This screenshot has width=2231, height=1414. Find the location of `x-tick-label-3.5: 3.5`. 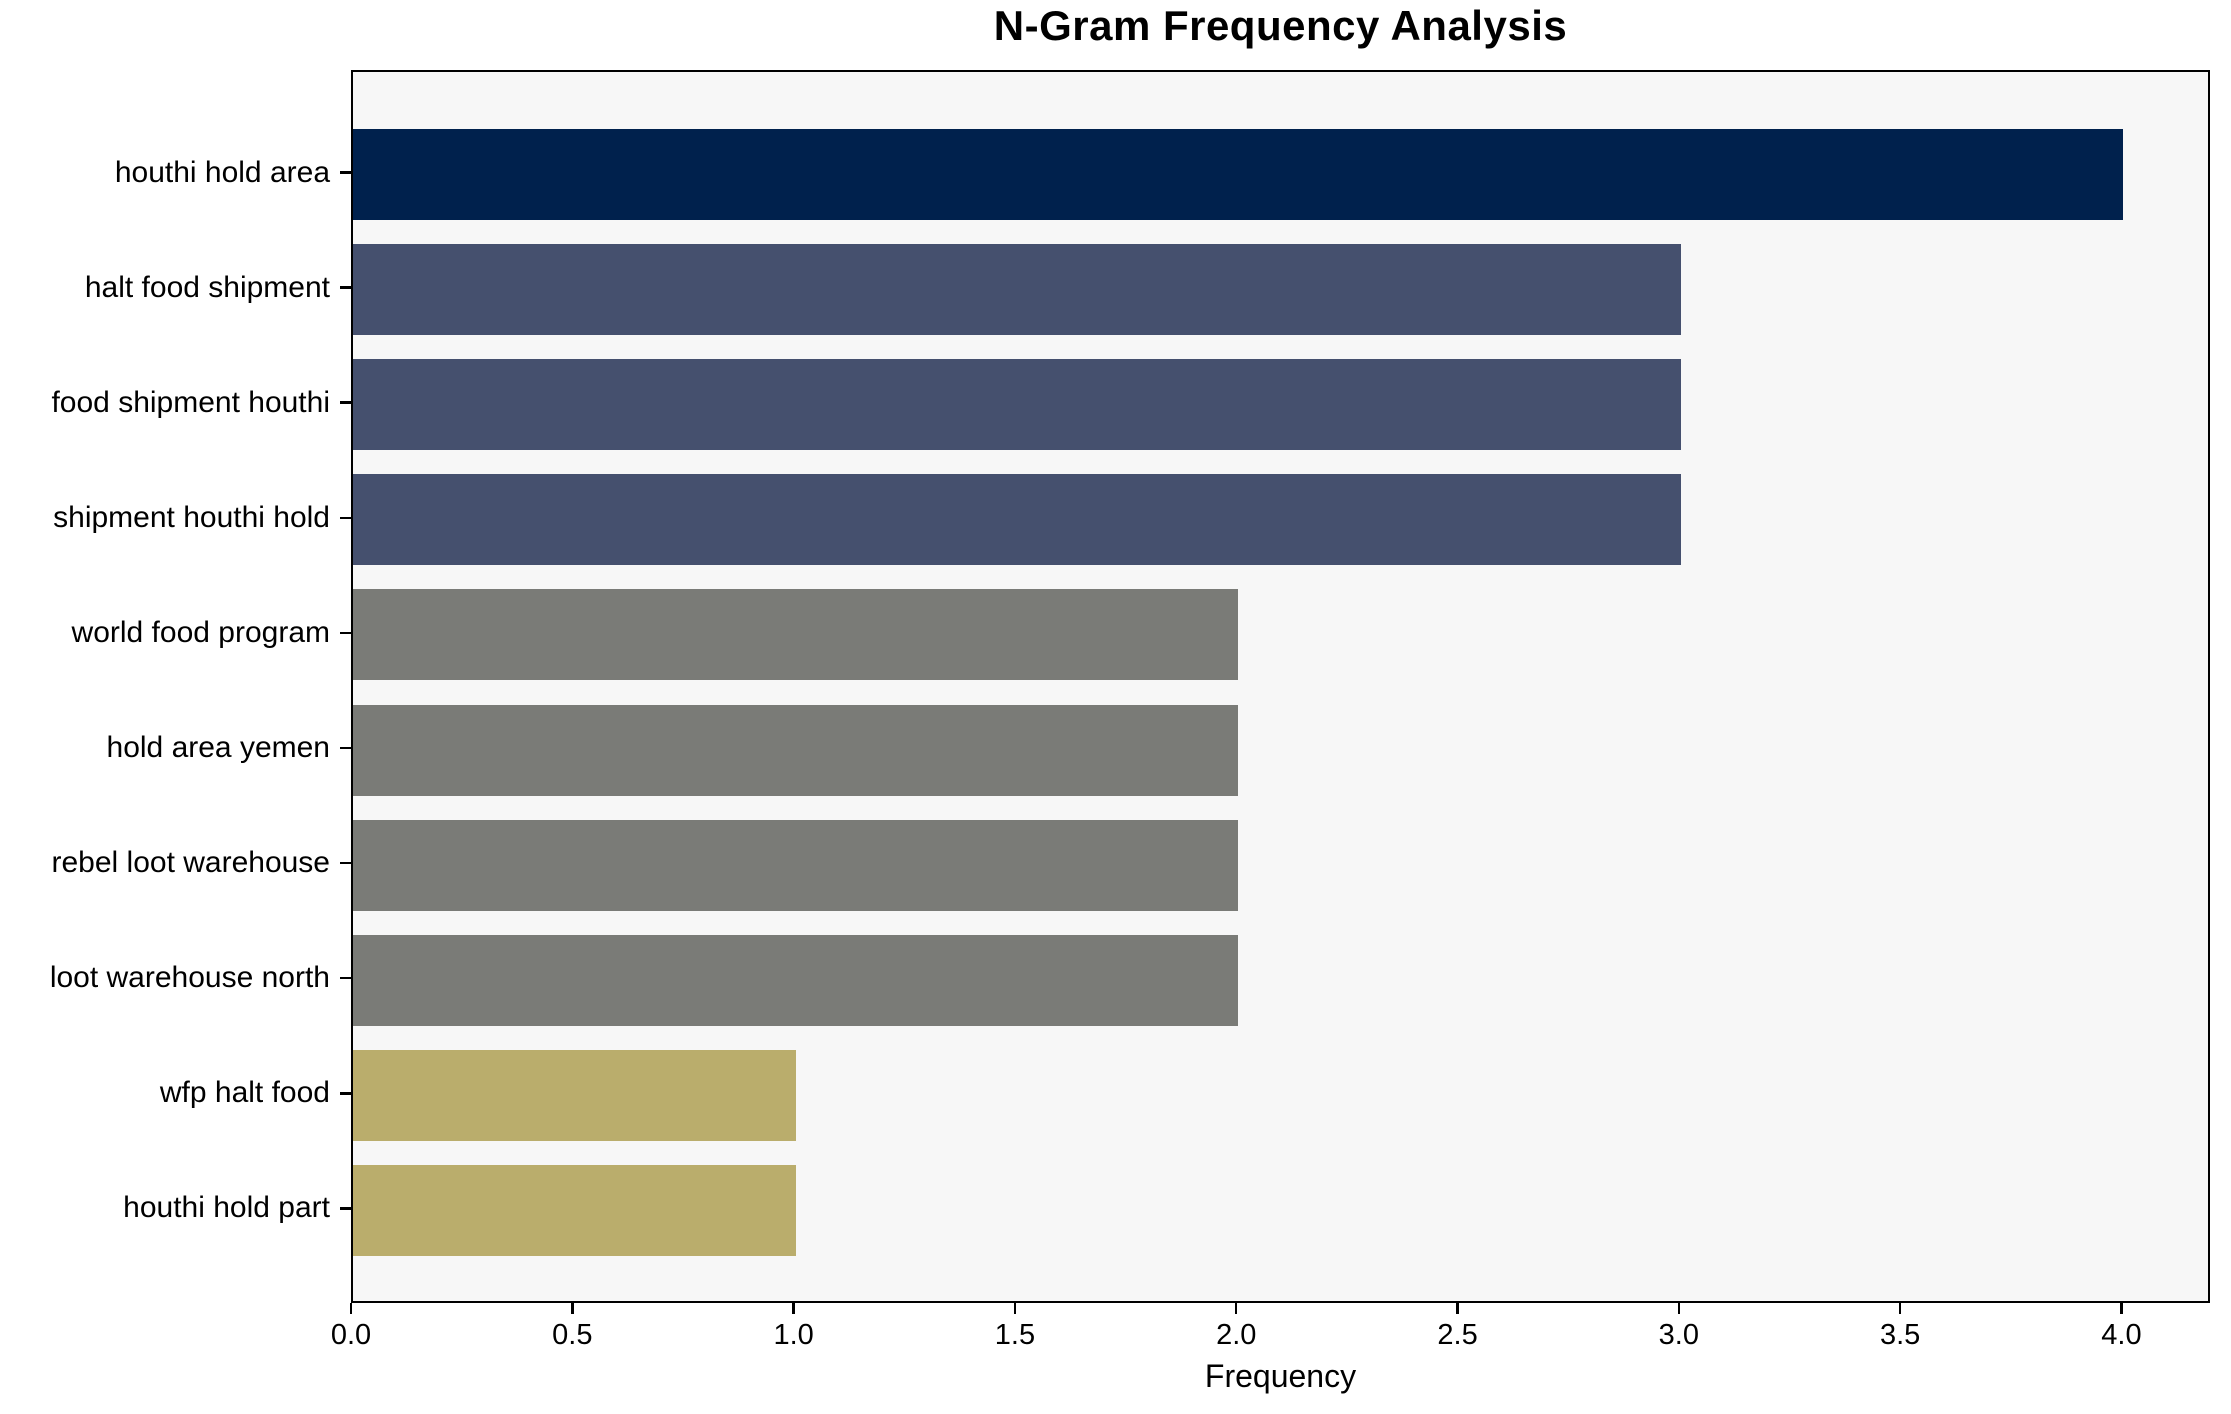

x-tick-label-3.5: 3.5 is located at coordinates (1900, 1335).